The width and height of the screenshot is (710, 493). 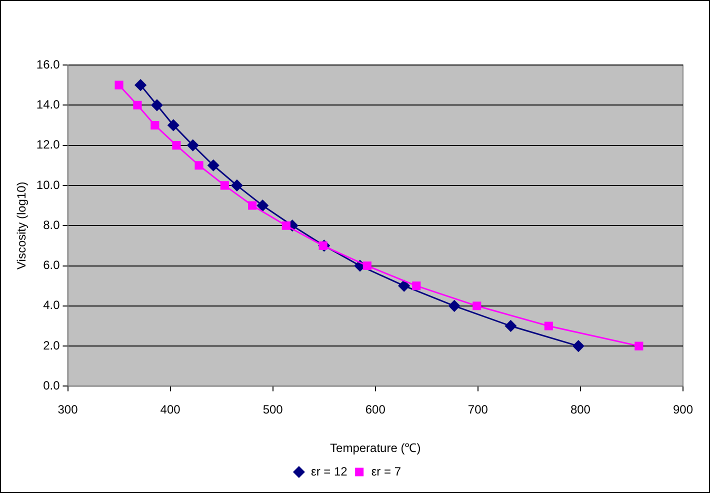 What do you see at coordinates (478, 409) in the screenshot?
I see `x-tick-label: 700` at bounding box center [478, 409].